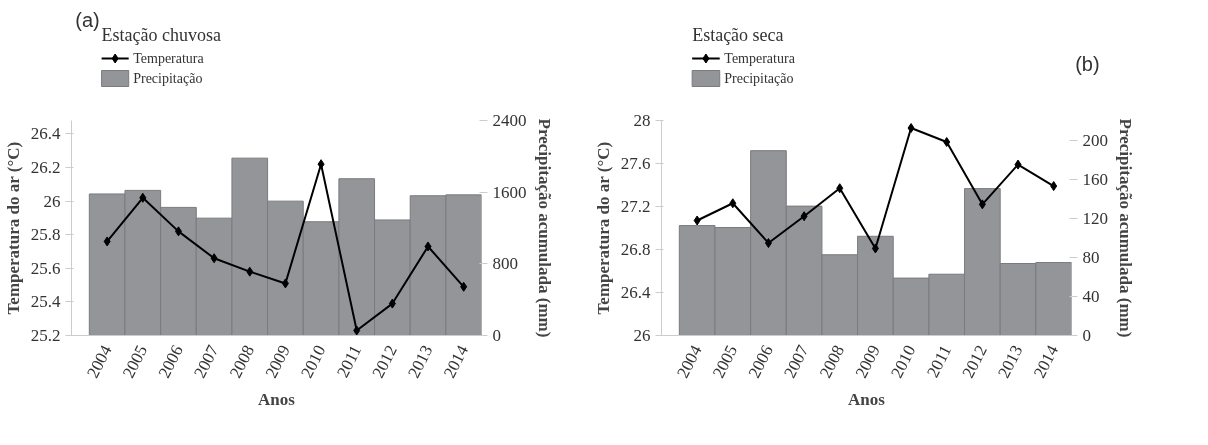 Image resolution: width=1208 pixels, height=445 pixels. Describe the element at coordinates (1091, 258) in the screenshot. I see `y2-tick-label: 80` at that location.